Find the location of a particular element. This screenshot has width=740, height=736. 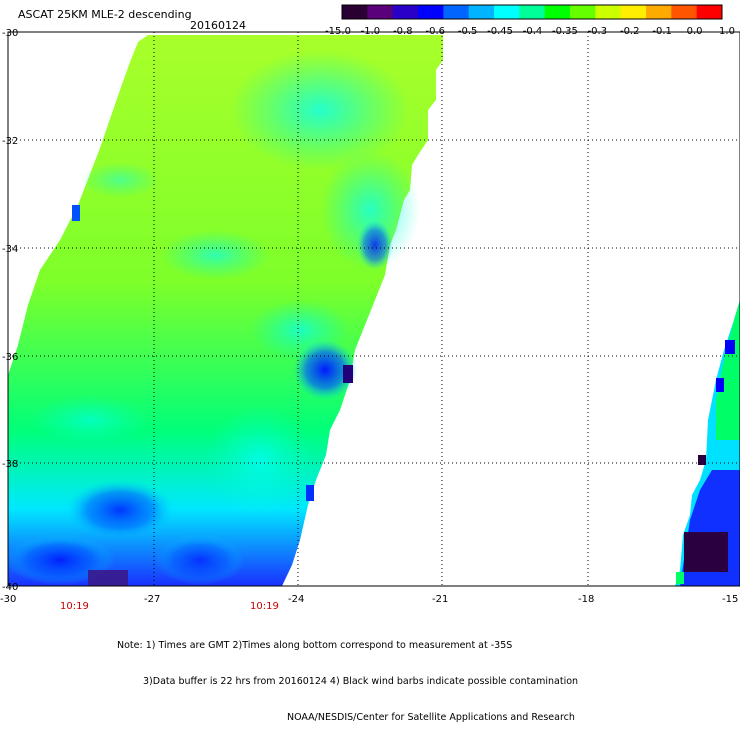

colorbar-frame is located at coordinates (532, 12).